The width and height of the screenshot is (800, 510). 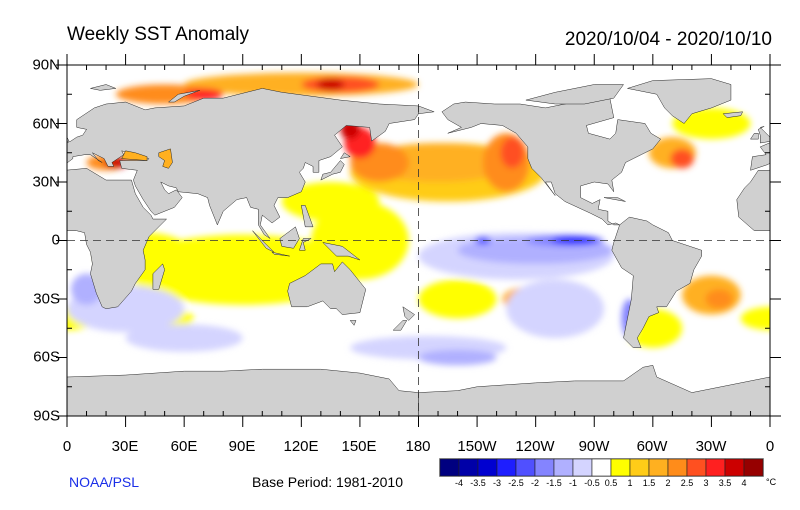 What do you see at coordinates (158, 276) in the screenshot?
I see `land-madagascar` at bounding box center [158, 276].